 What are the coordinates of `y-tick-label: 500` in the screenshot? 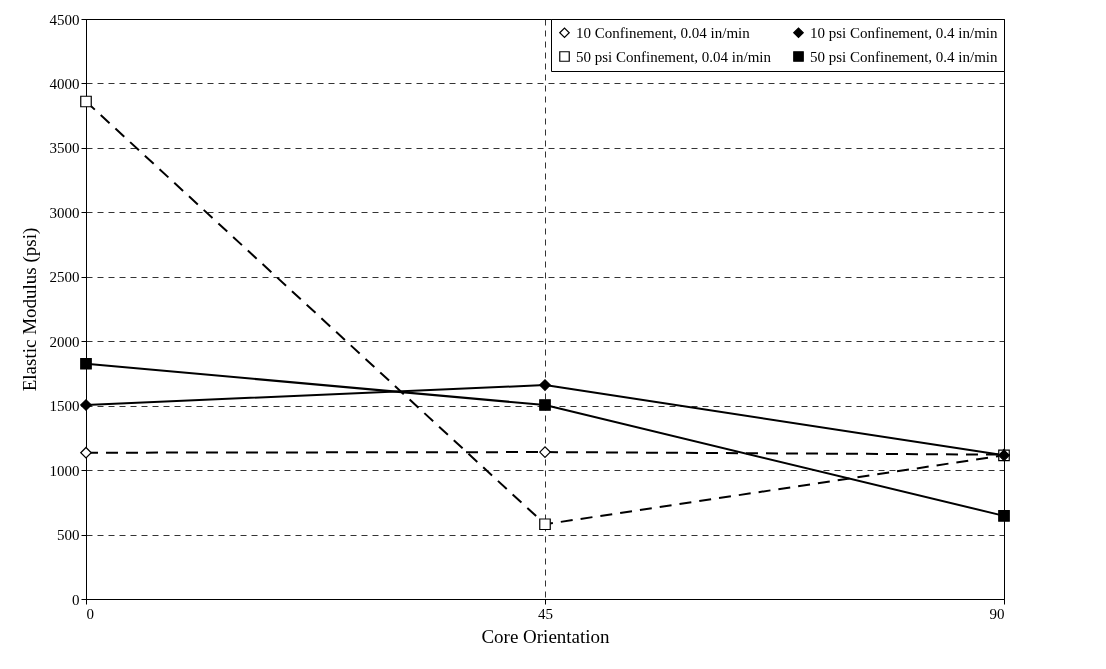 It's located at (68, 535).